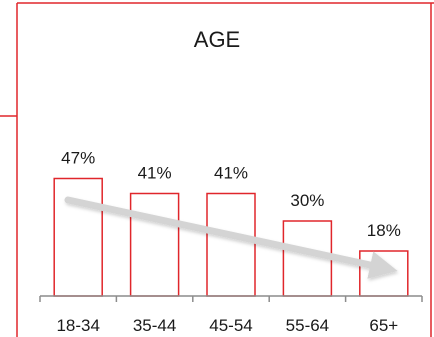  What do you see at coordinates (77, 325) in the screenshot?
I see `tick-label: 18-34` at bounding box center [77, 325].